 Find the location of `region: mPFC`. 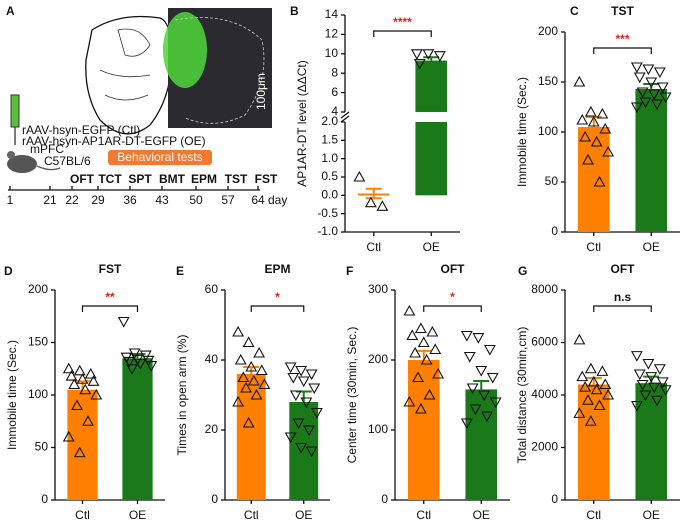

region: mPFC is located at coordinates (47, 149).